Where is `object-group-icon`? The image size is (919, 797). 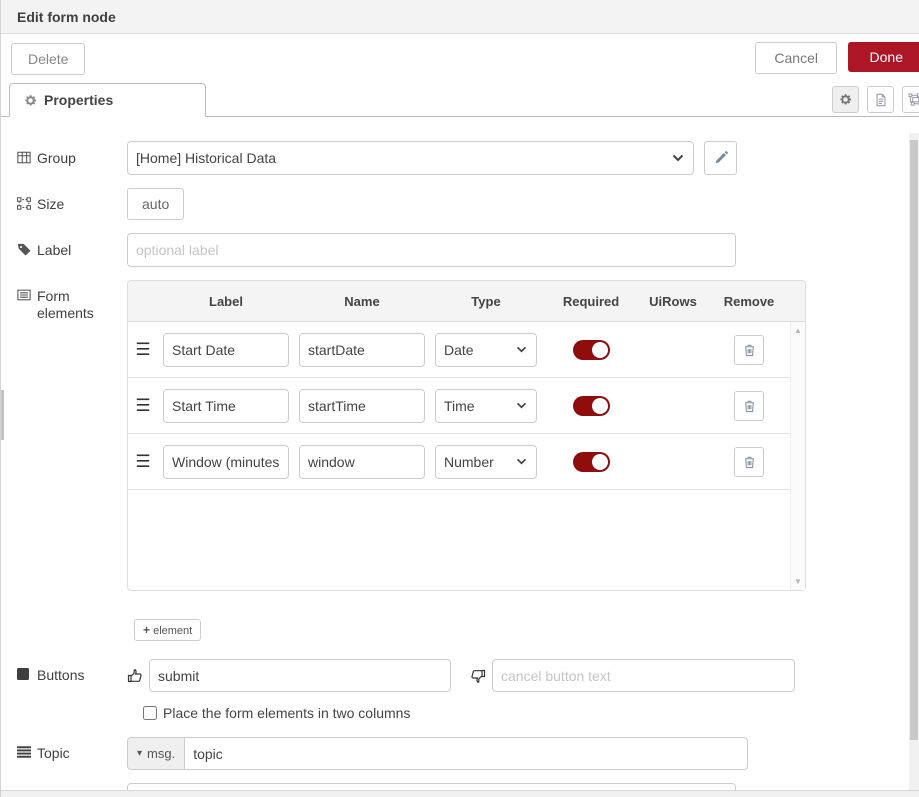 object-group-icon is located at coordinates (913, 99).